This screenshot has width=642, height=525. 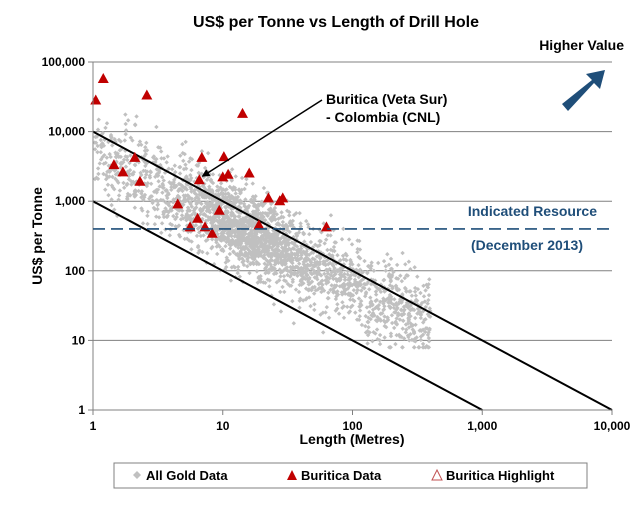 What do you see at coordinates (383, 117) in the screenshot?
I see `callout-line-2: - Colombia (CNL)` at bounding box center [383, 117].